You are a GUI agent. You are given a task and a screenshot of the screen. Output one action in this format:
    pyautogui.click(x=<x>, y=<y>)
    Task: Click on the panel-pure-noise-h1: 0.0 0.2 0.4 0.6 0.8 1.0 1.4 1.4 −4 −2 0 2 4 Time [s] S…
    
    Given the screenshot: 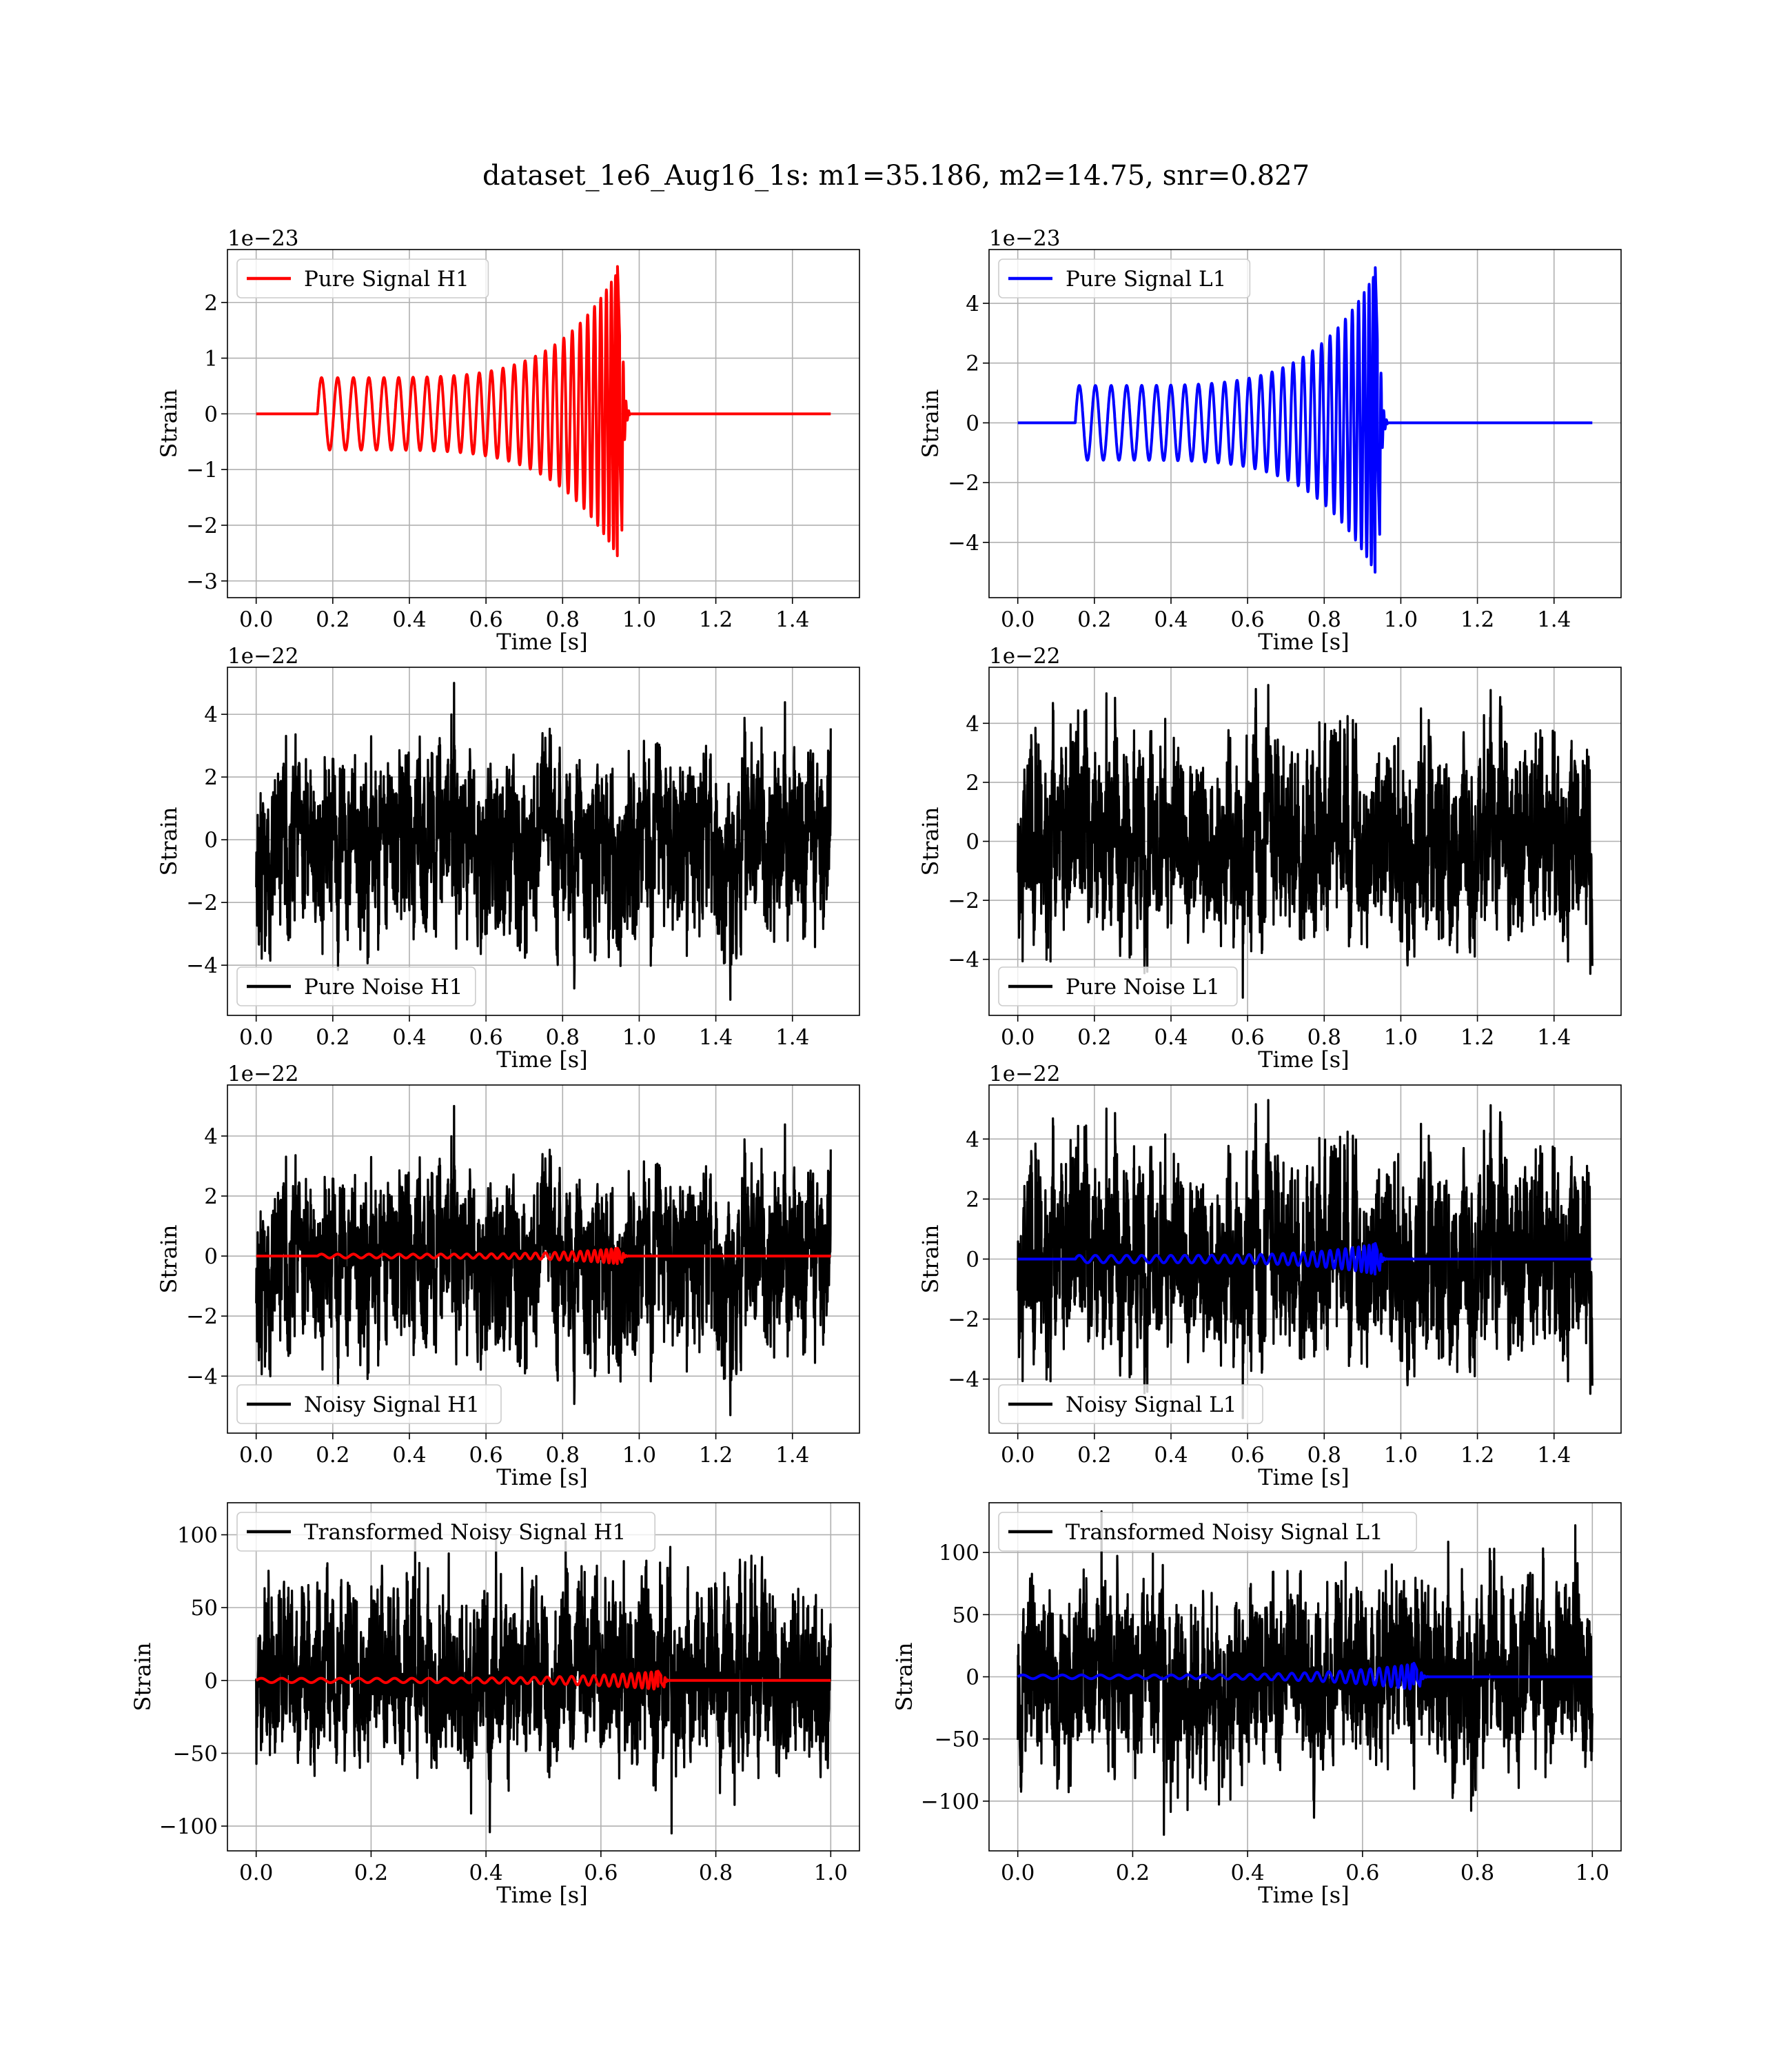 What is the action you would take?
    pyautogui.click(x=508, y=858)
    